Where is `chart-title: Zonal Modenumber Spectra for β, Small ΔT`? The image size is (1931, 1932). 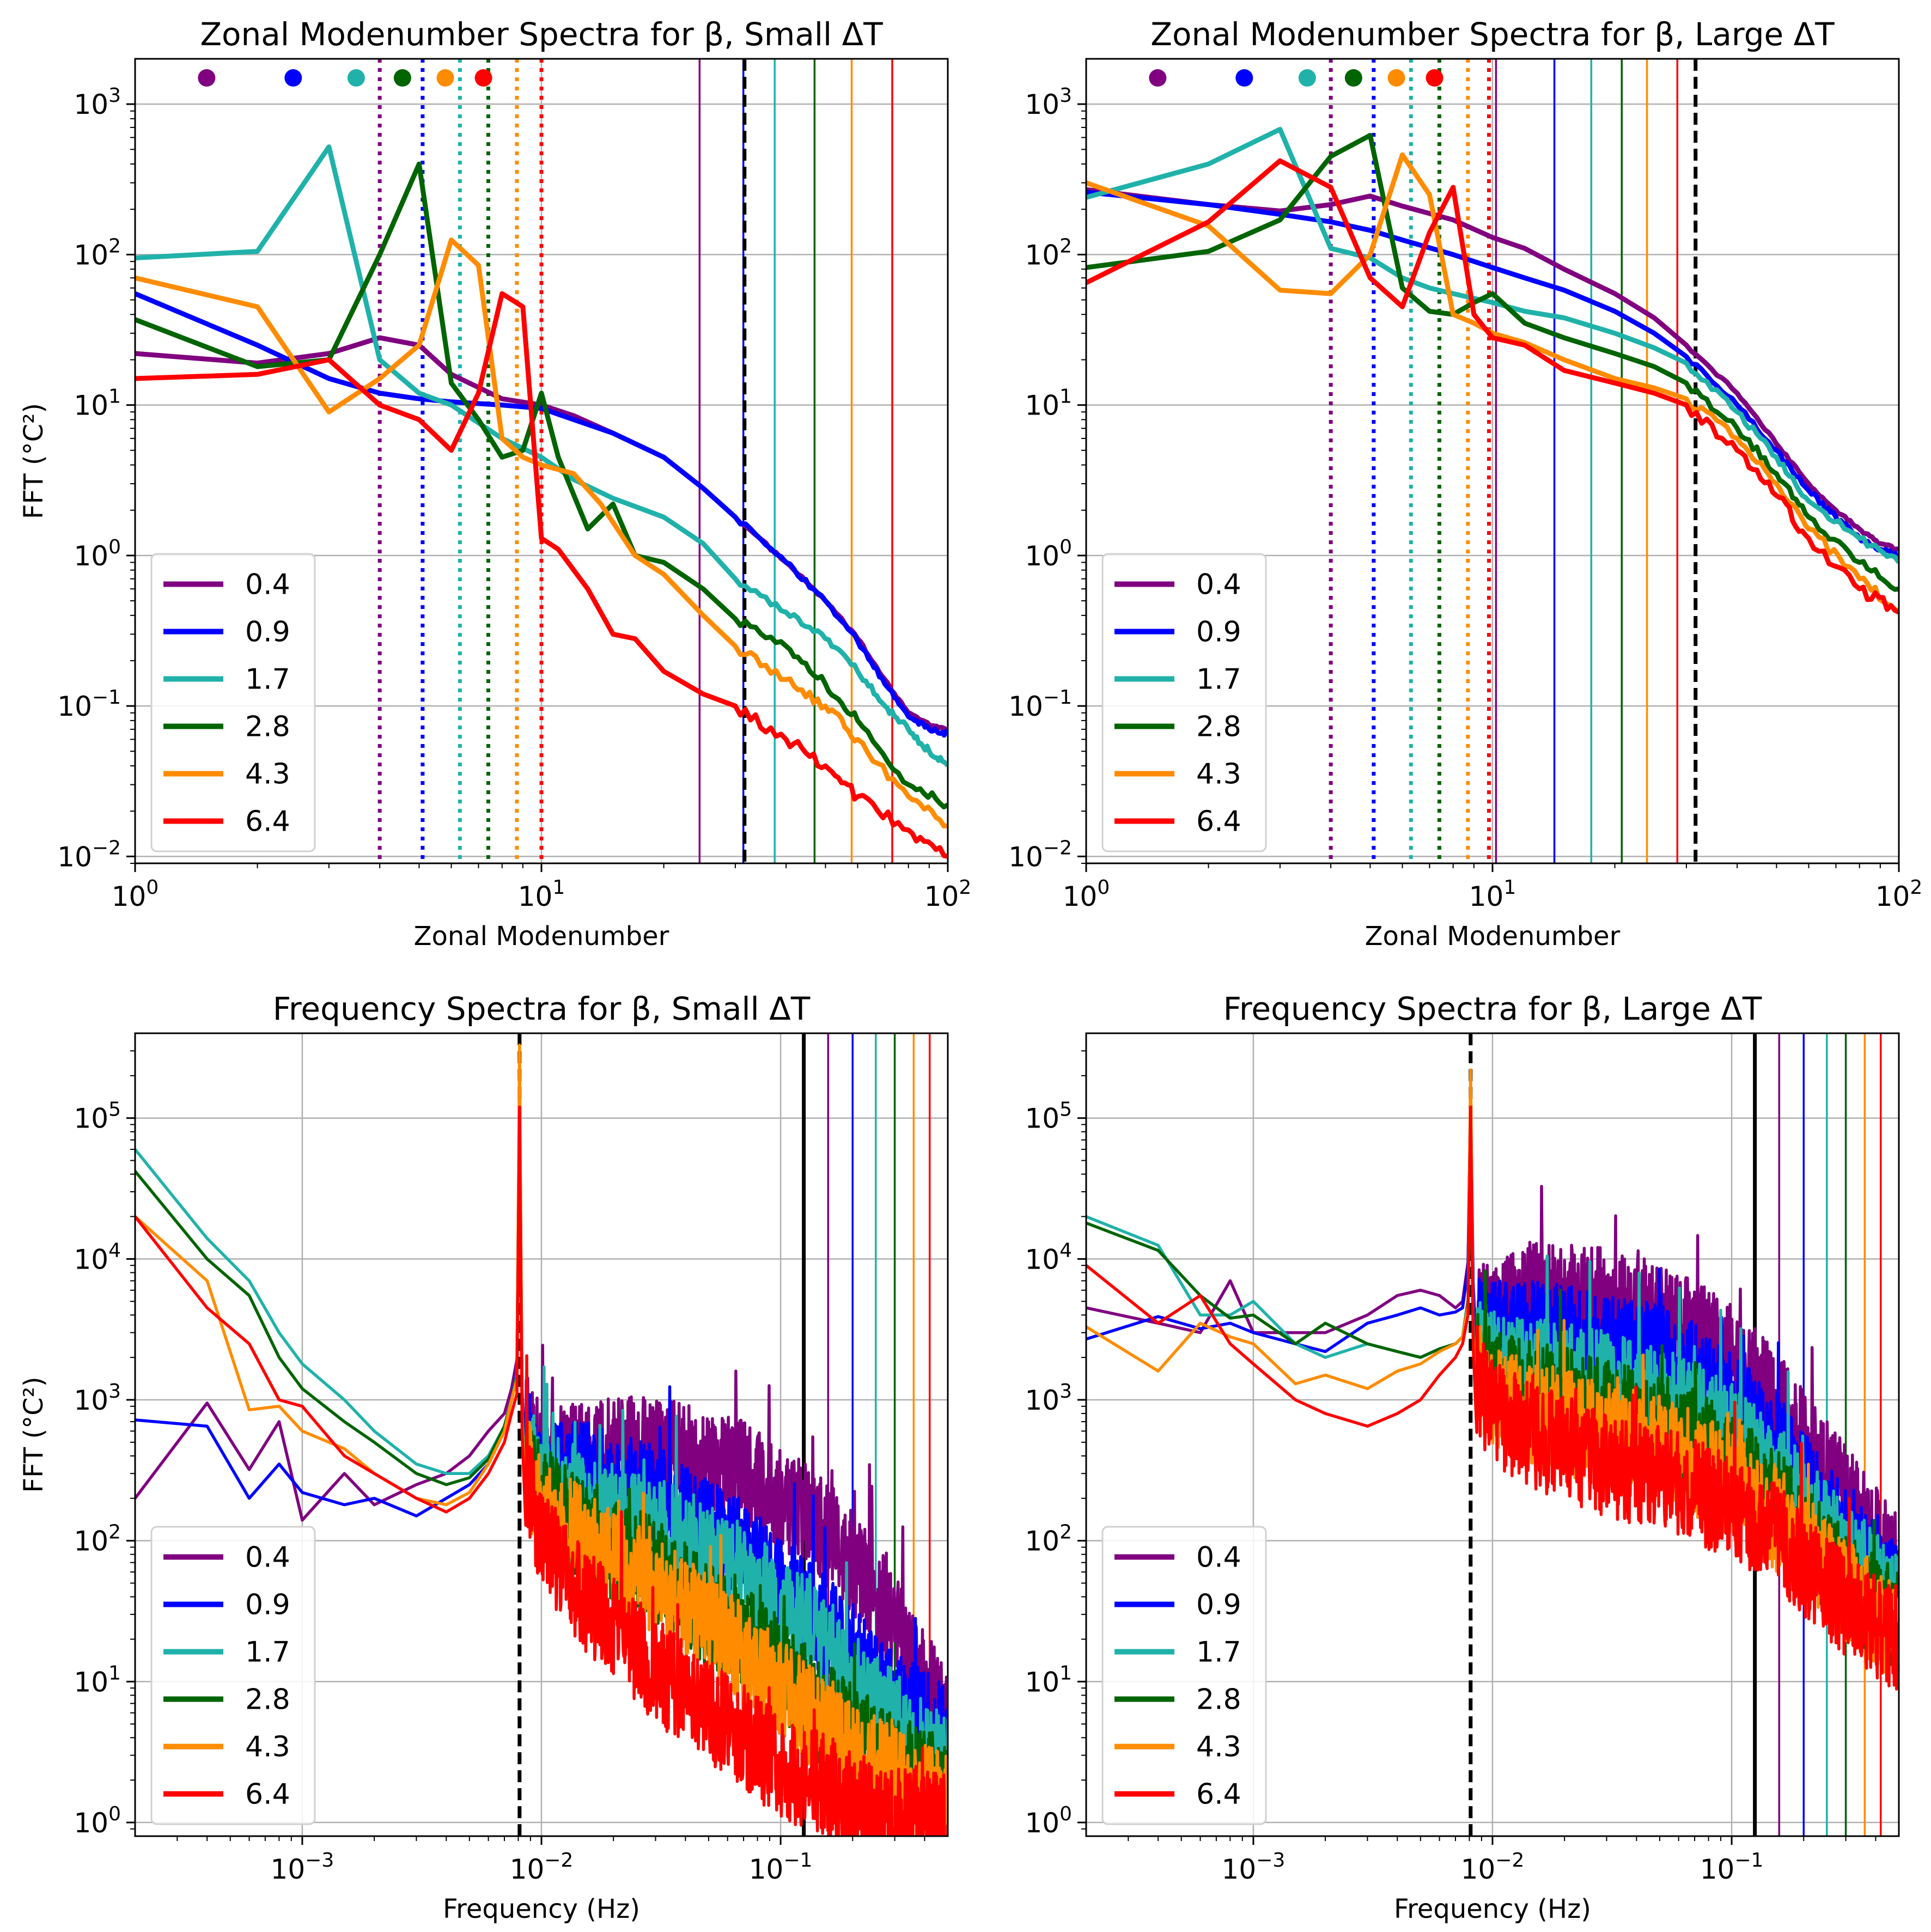 chart-title: Zonal Modenumber Spectra for β, Small ΔT is located at coordinates (541, 34).